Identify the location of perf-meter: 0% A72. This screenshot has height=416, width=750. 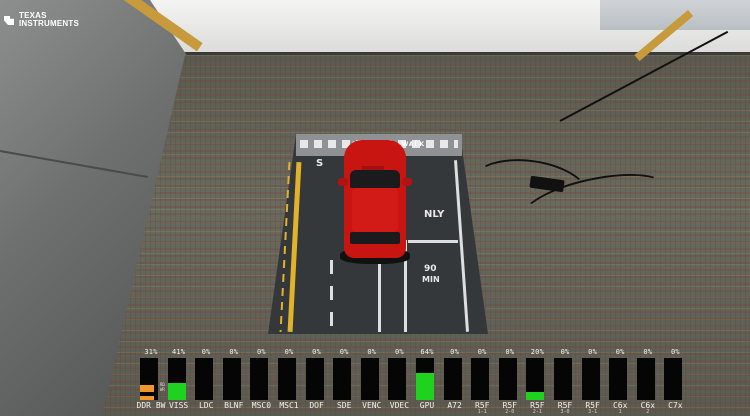
(455, 381).